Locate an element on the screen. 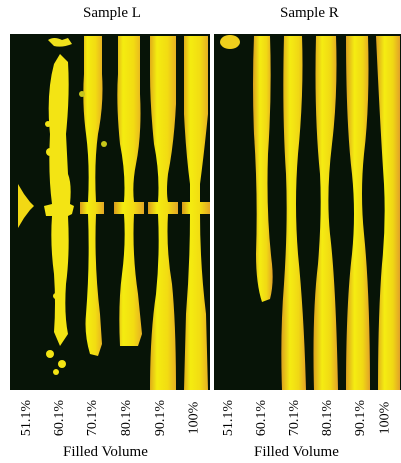 The width and height of the screenshot is (401, 463). sample-l-title: Sample L is located at coordinates (112, 13).